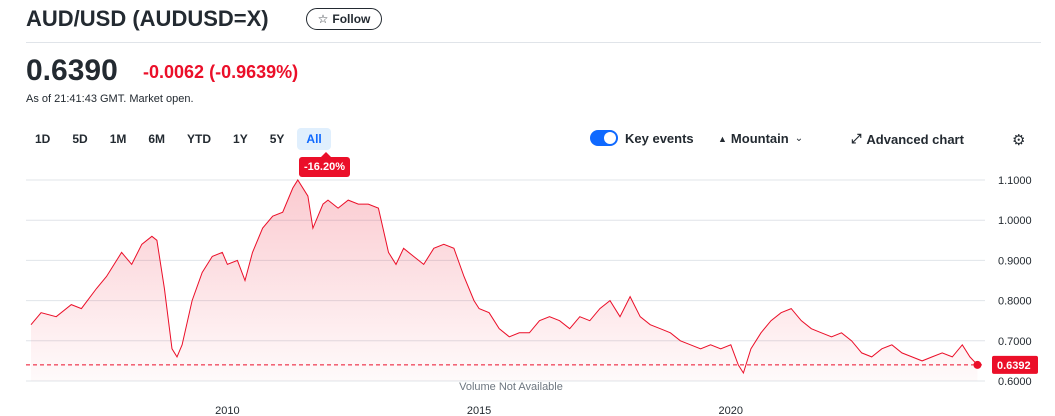 The height and width of the screenshot is (416, 1055). I want to click on mountain-icon: ▲, so click(722, 138).